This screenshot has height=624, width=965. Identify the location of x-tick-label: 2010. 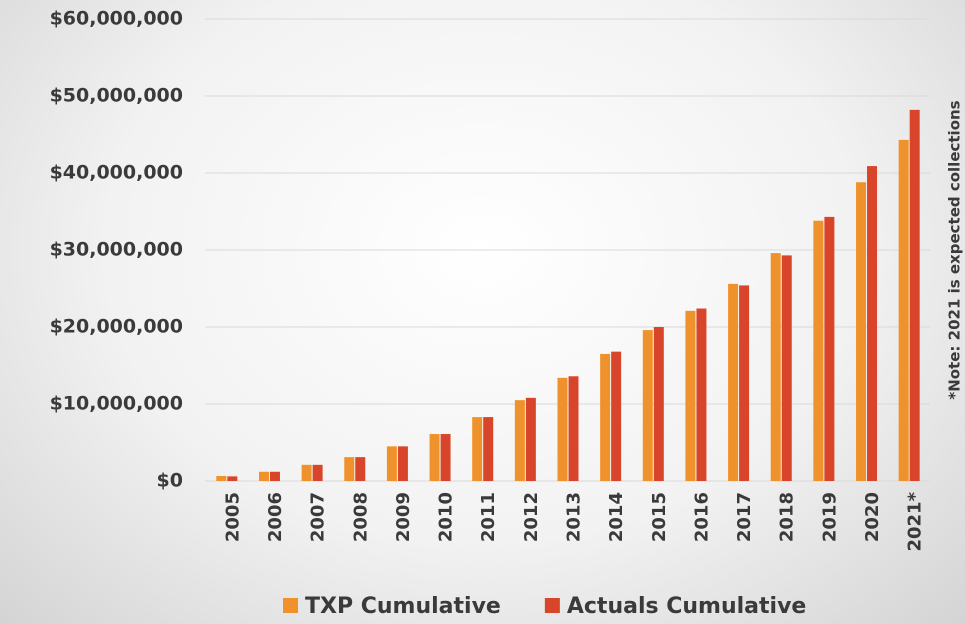
(446, 517).